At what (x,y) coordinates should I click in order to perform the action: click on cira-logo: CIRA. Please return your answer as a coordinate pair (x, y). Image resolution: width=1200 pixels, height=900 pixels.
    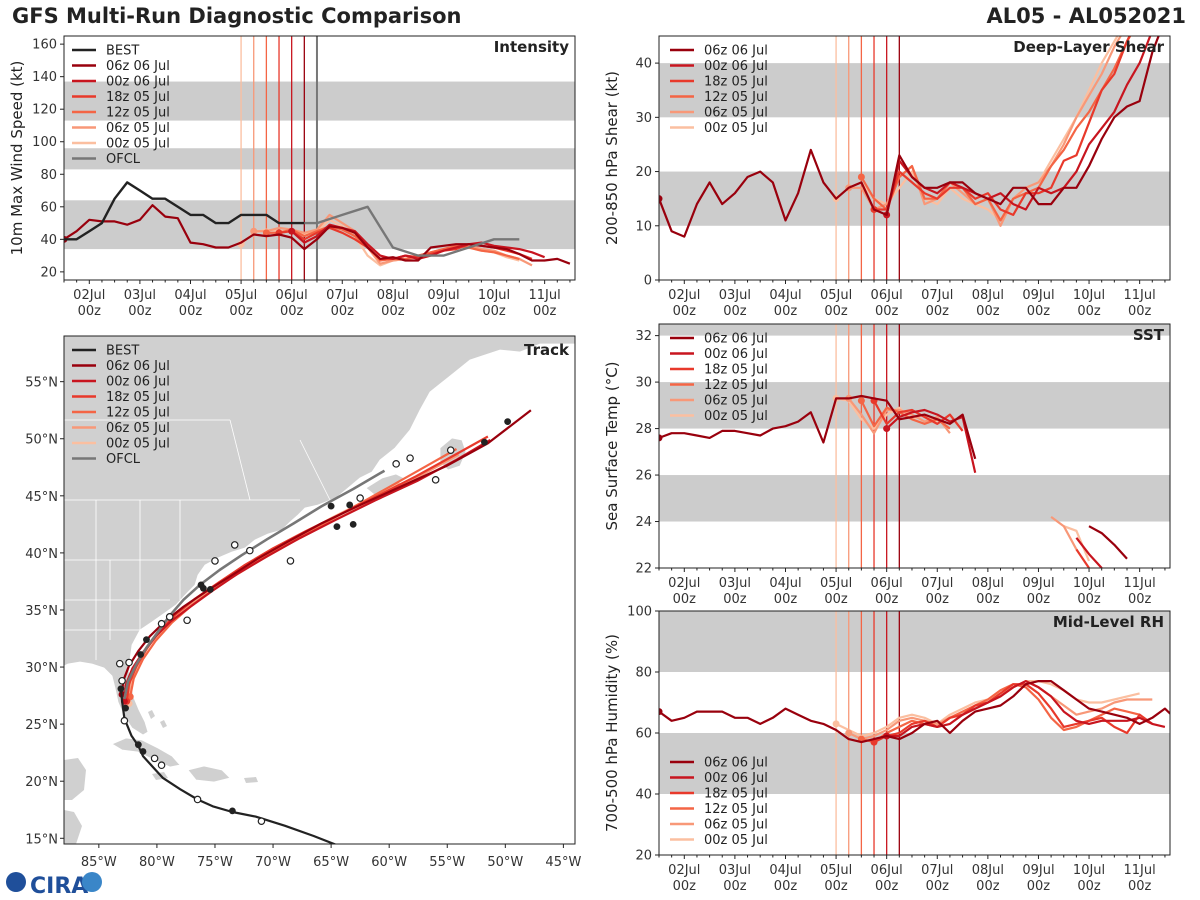
    Looking at the image, I should click on (54, 885).